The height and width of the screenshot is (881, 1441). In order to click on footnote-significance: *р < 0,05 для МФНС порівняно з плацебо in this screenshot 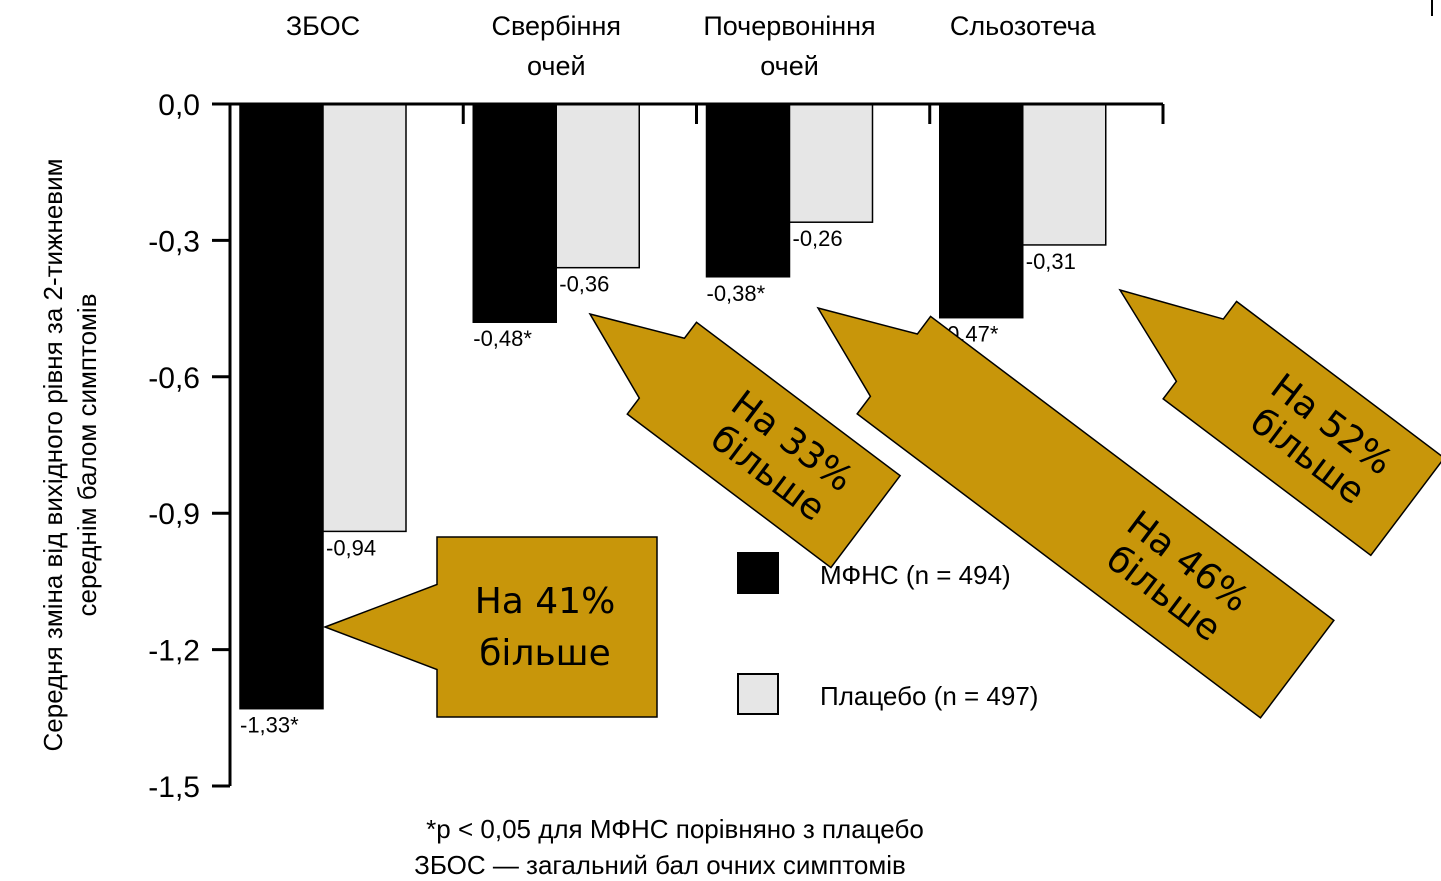, I will do `click(675, 829)`.